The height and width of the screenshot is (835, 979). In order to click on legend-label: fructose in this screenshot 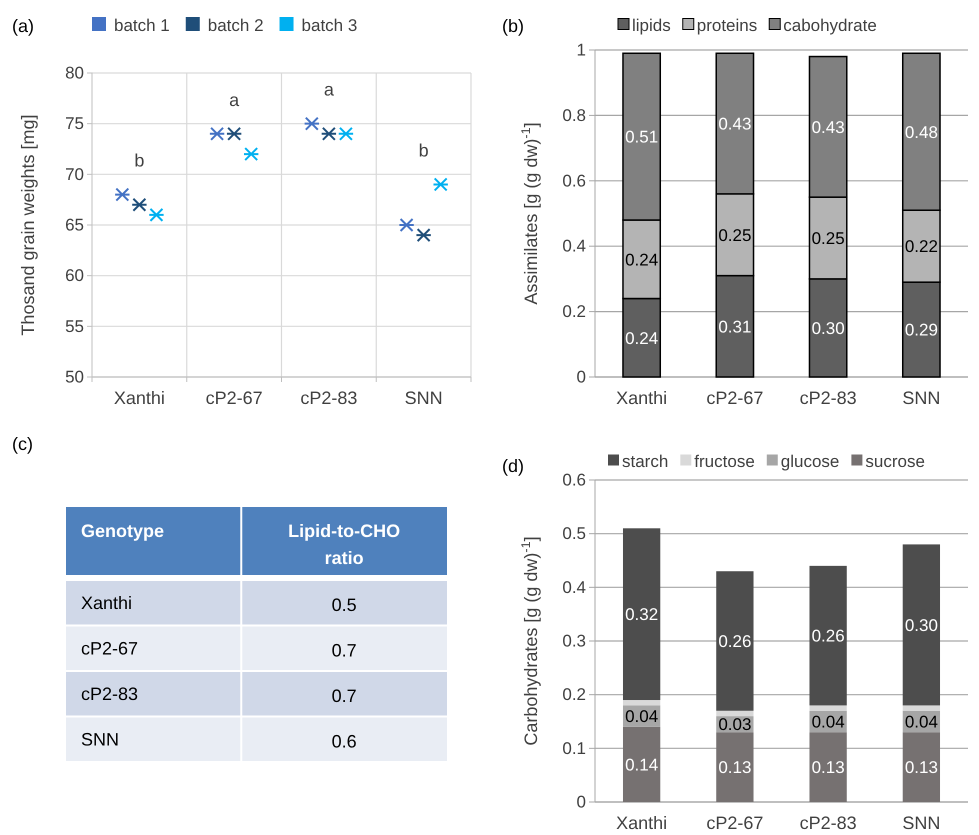, I will do `click(724, 461)`.